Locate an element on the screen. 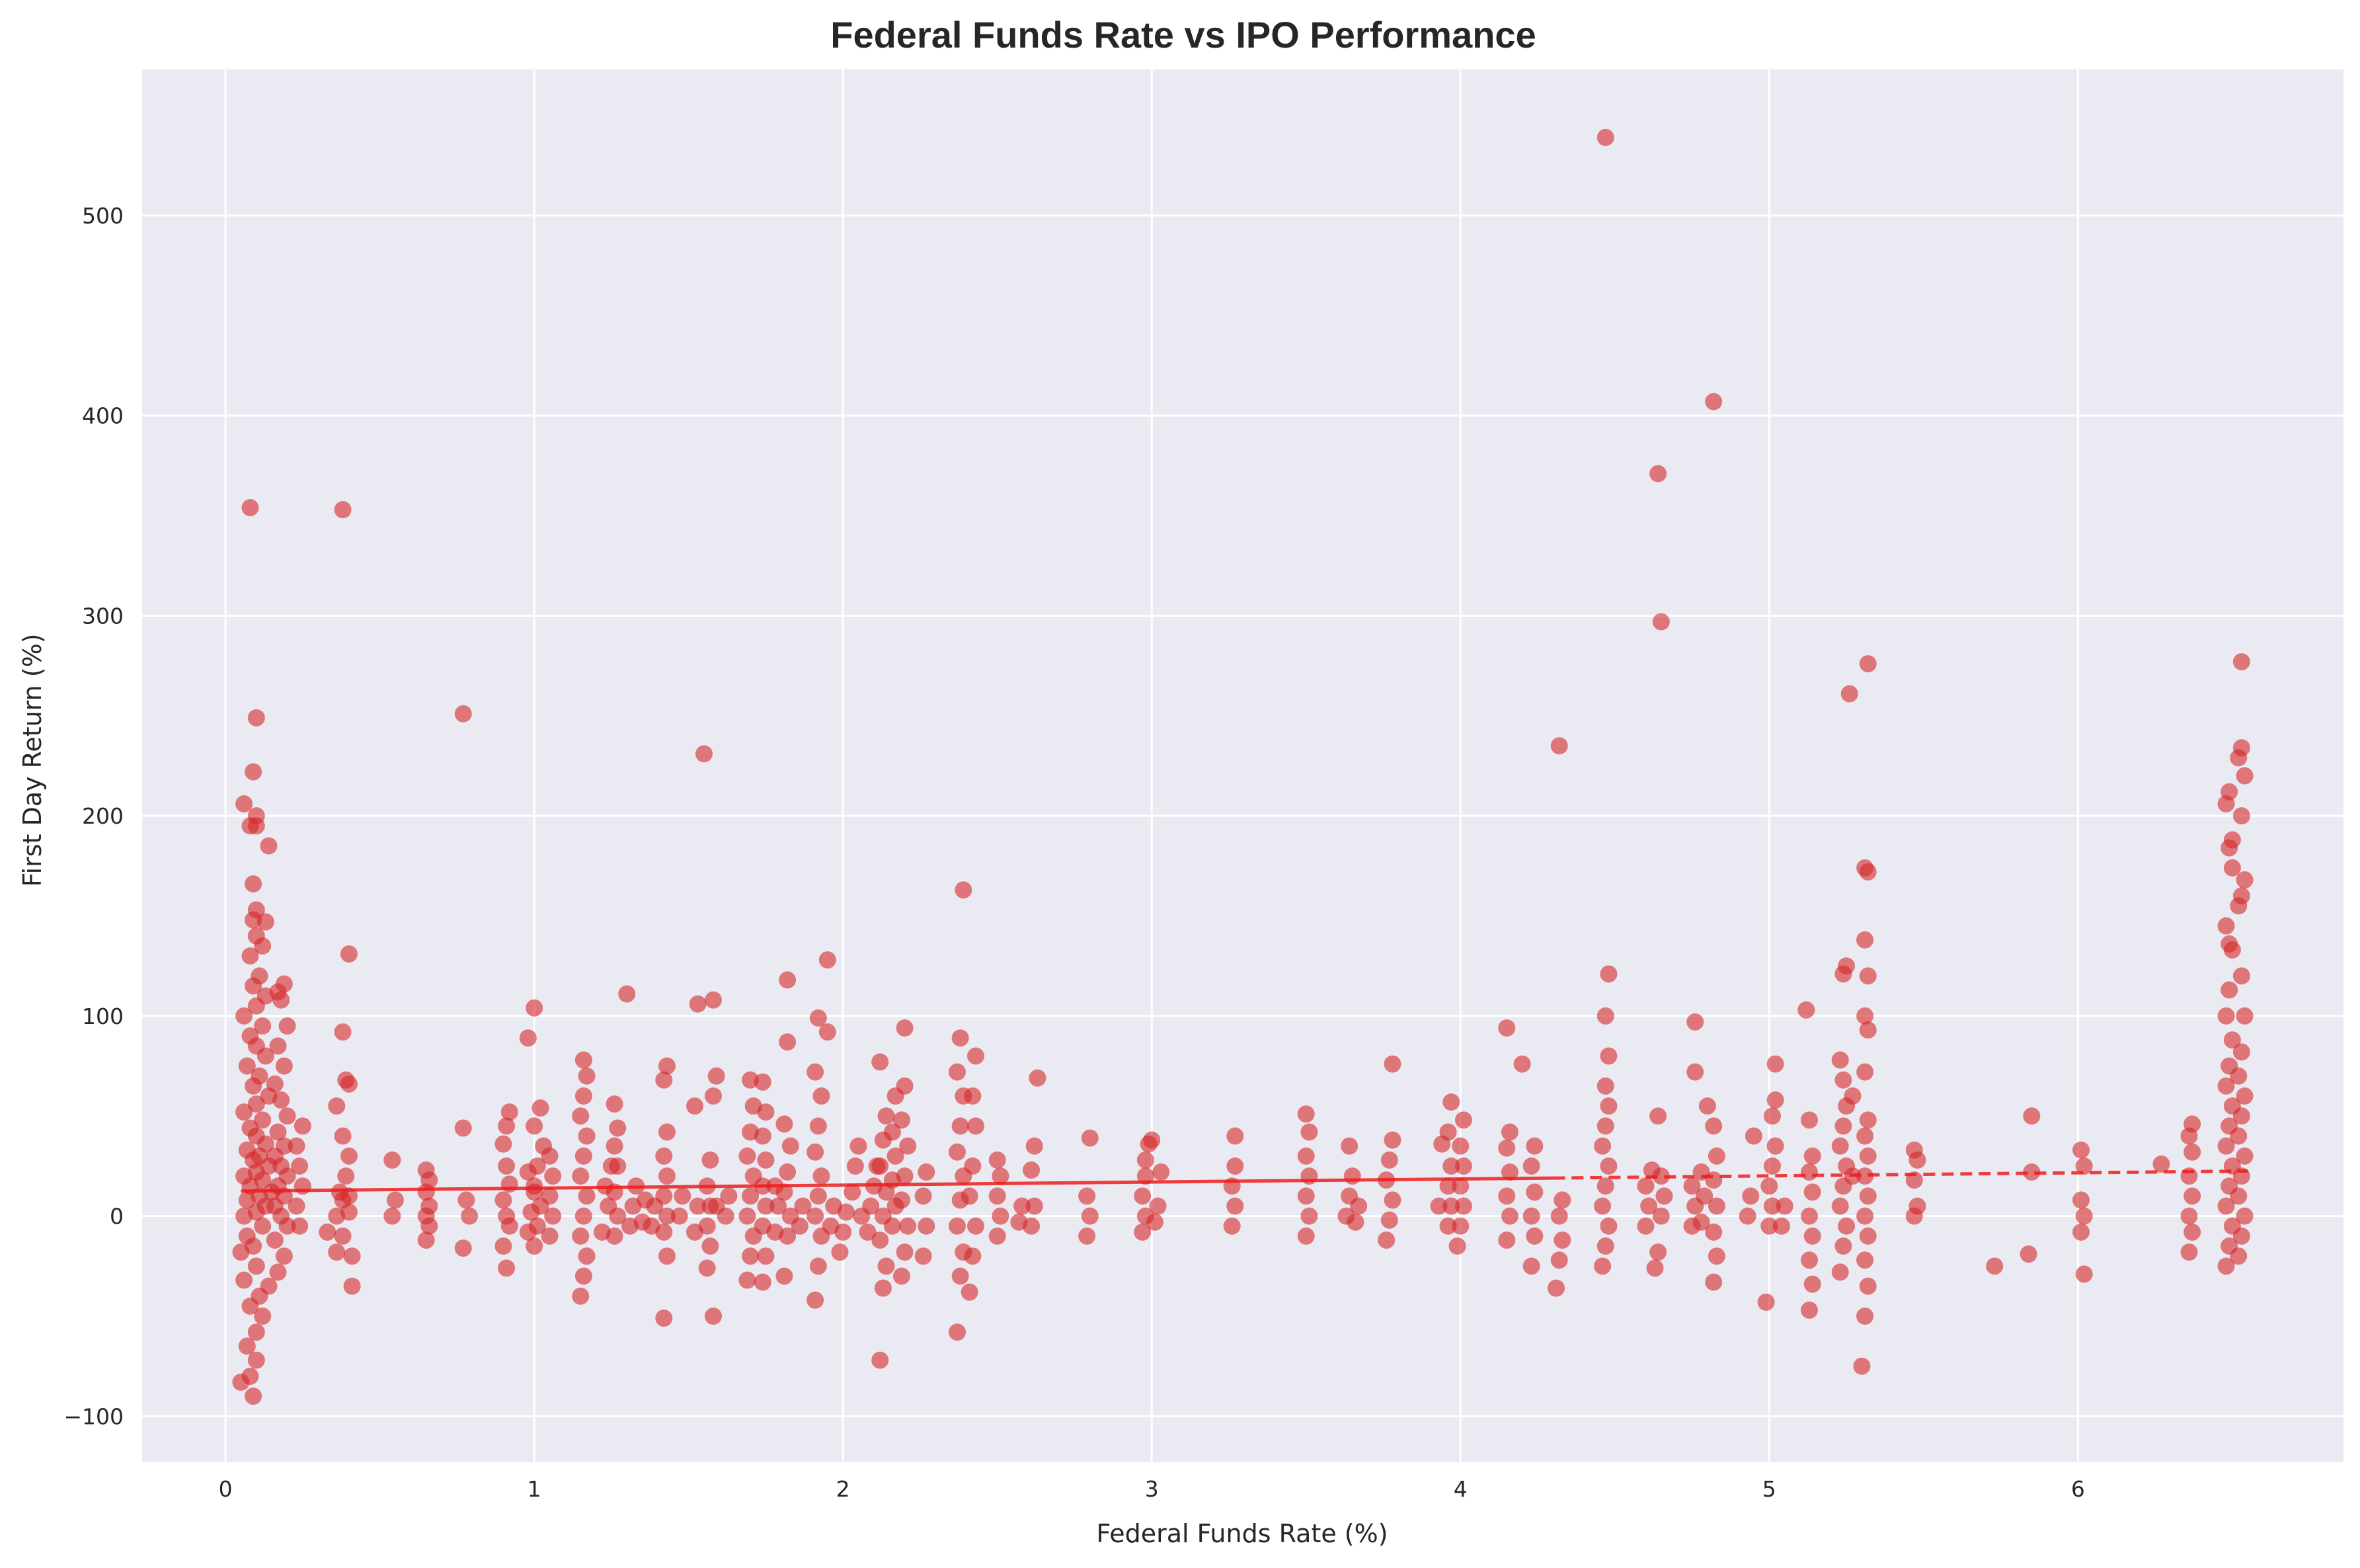 Image resolution: width=2360 pixels, height=1568 pixels. x-tick-label: 6 is located at coordinates (2078, 1489).